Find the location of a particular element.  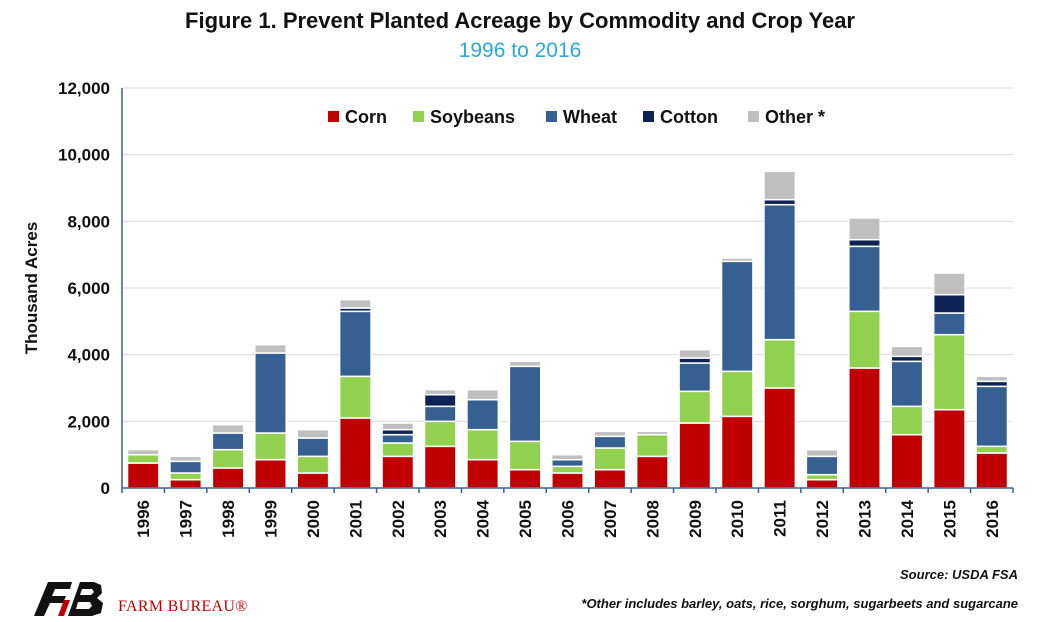

x-tick-label: 2014 is located at coordinates (907, 518).